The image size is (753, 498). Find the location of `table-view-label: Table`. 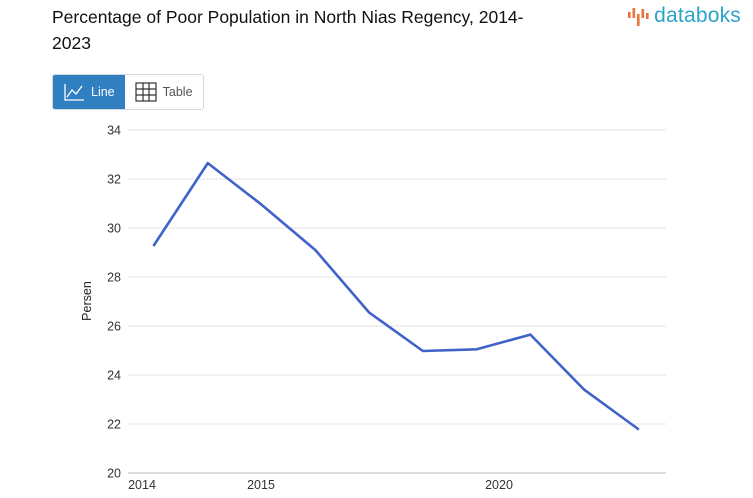

table-view-label: Table is located at coordinates (177, 92).